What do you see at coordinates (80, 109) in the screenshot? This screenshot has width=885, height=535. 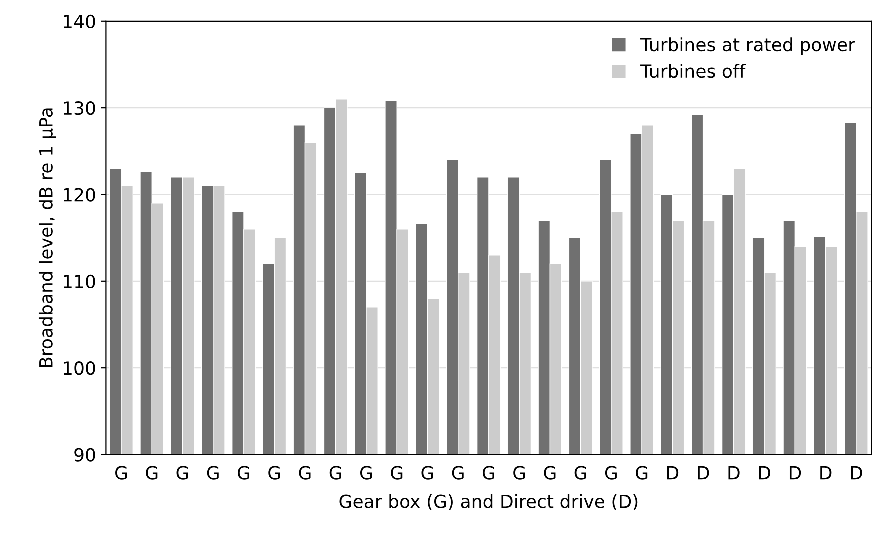 I see `y-tick-label: 130` at bounding box center [80, 109].